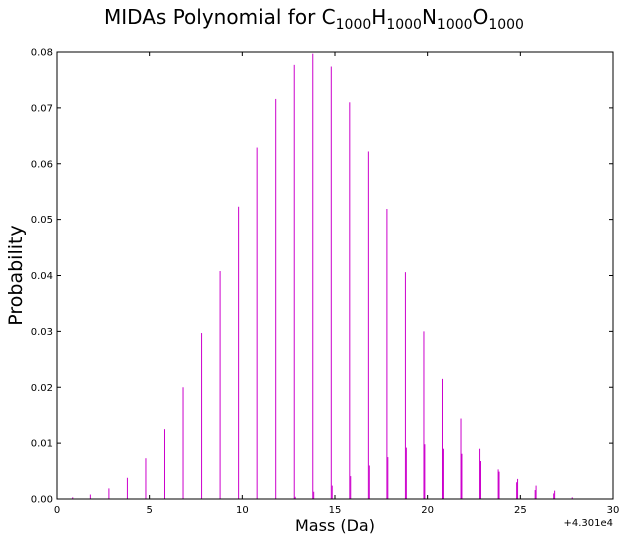  What do you see at coordinates (42, 388) in the screenshot?
I see `y-tick-label: 0.02` at bounding box center [42, 388].